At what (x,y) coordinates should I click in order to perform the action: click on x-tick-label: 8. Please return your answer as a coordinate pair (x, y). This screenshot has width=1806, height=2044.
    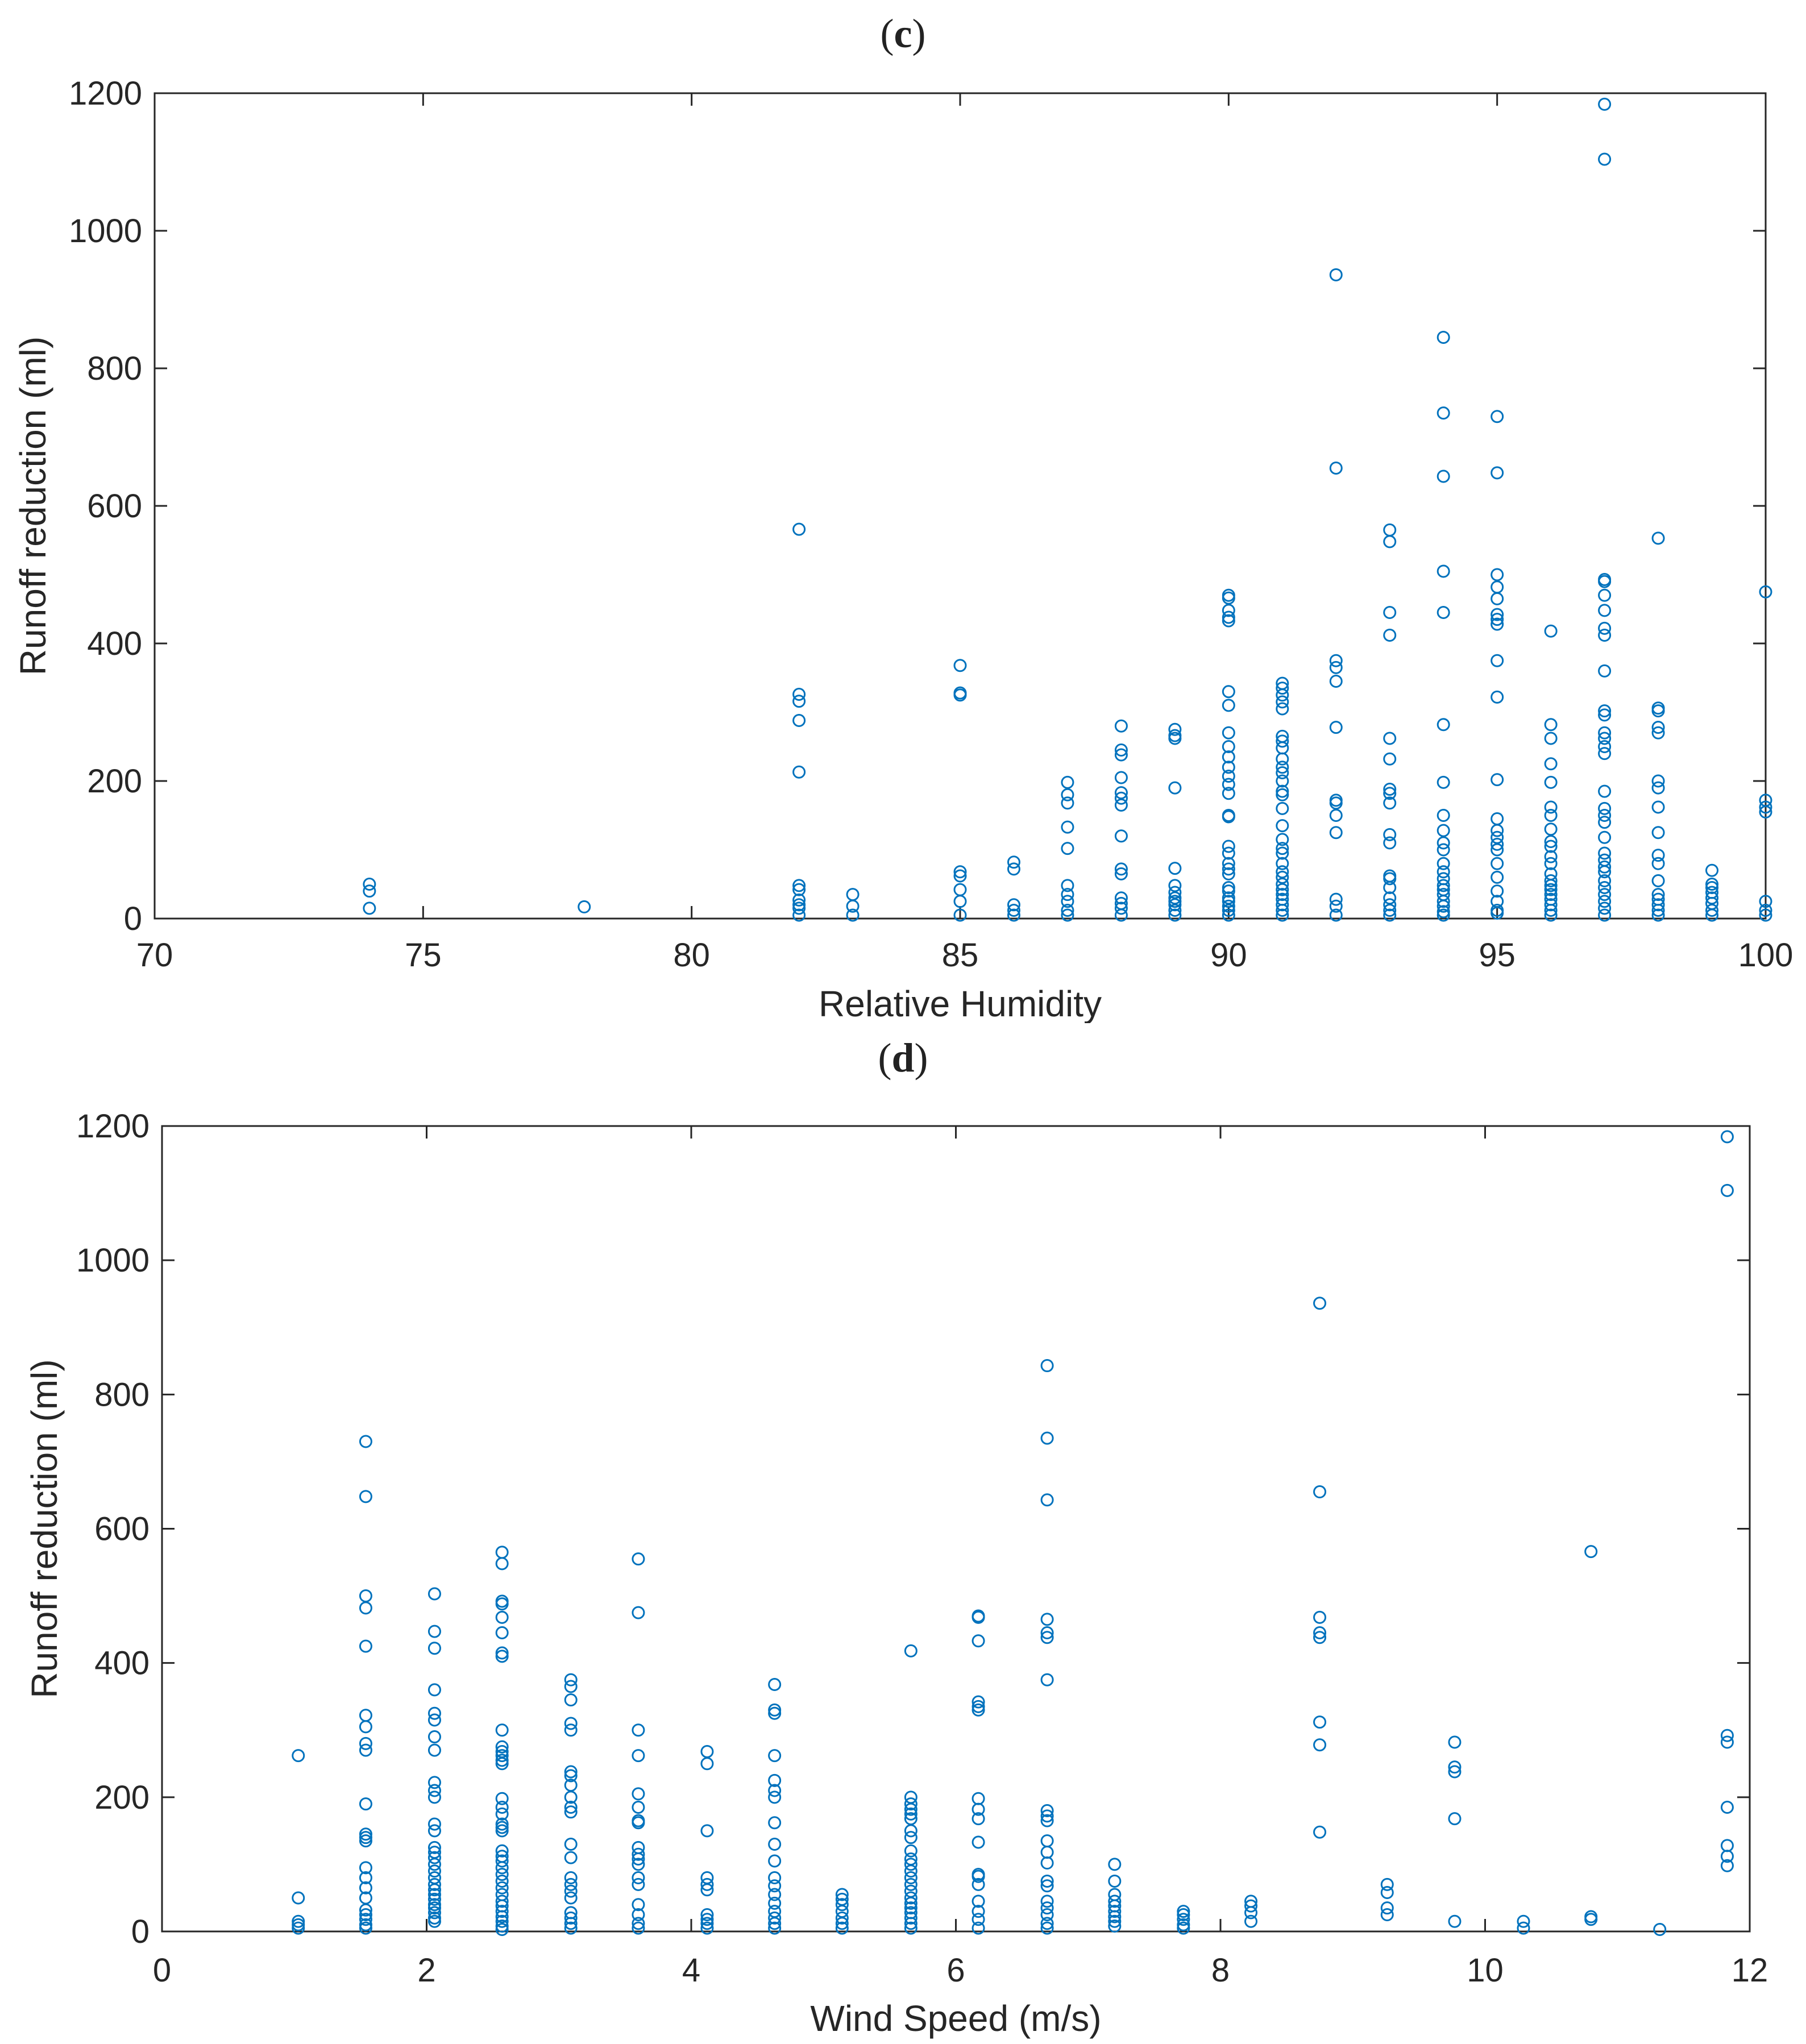
    Looking at the image, I should click on (1220, 1970).